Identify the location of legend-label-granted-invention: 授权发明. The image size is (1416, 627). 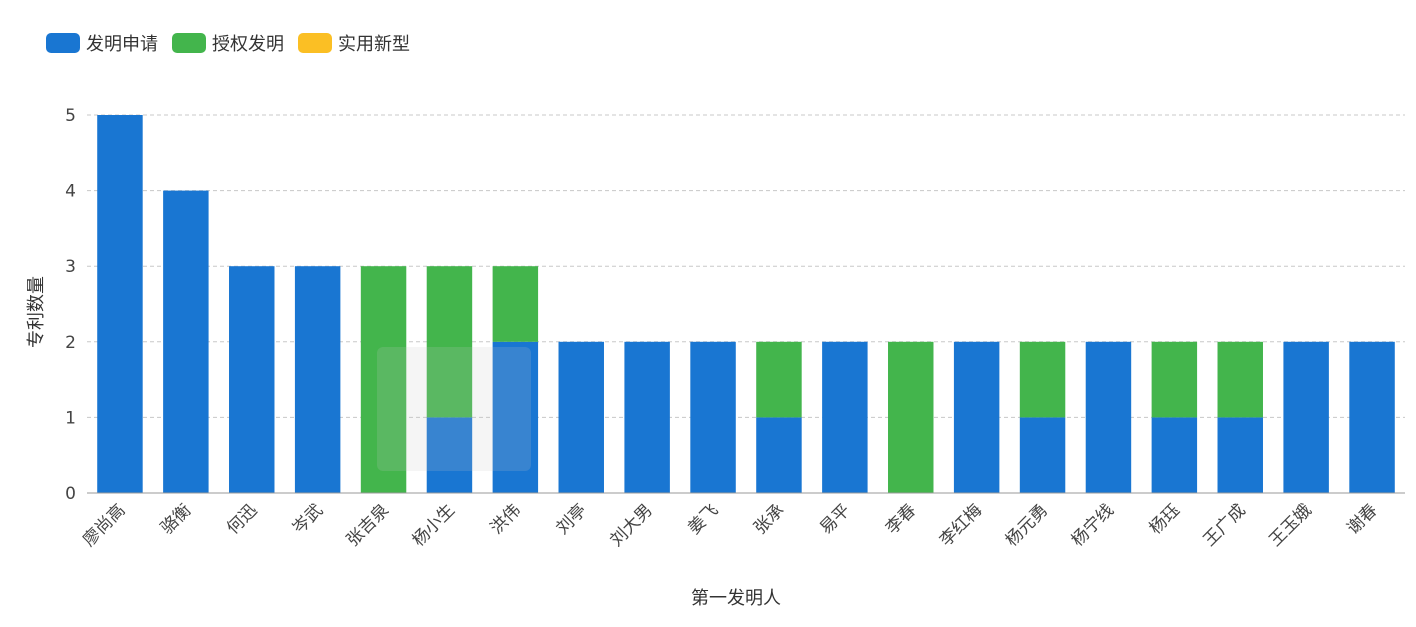
(248, 44).